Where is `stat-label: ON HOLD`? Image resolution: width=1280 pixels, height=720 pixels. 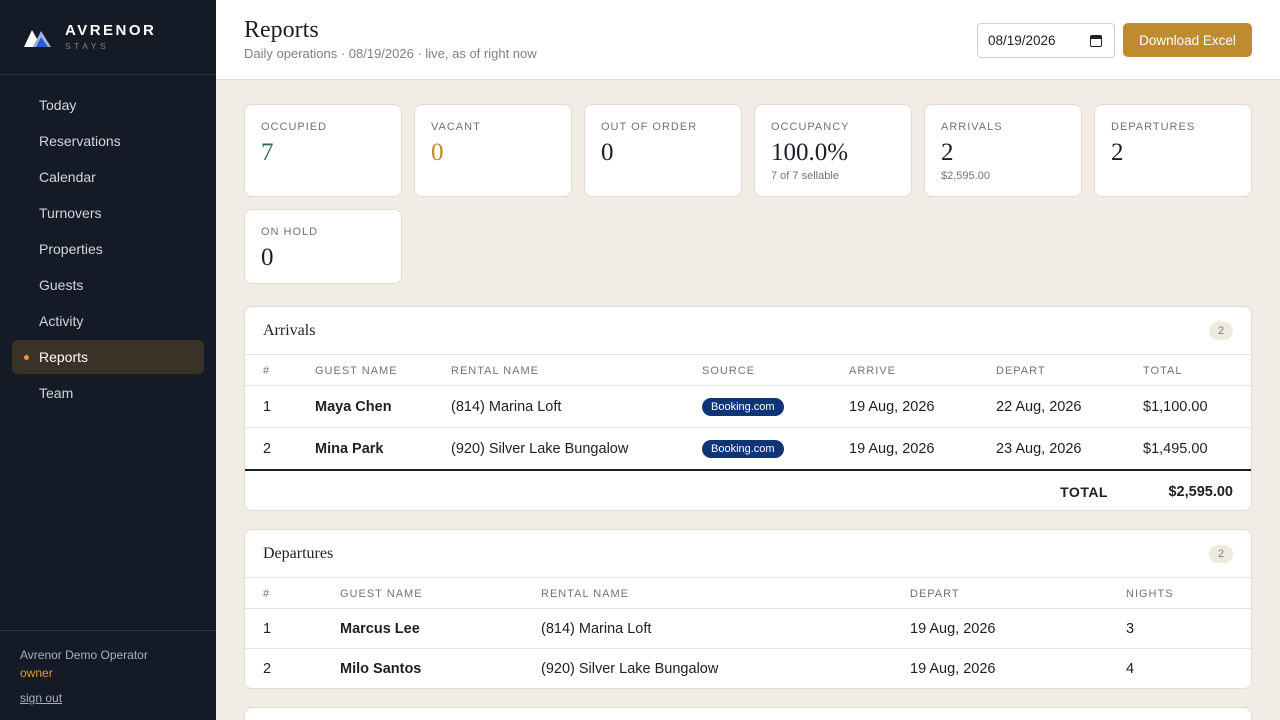 stat-label: ON HOLD is located at coordinates (290, 232).